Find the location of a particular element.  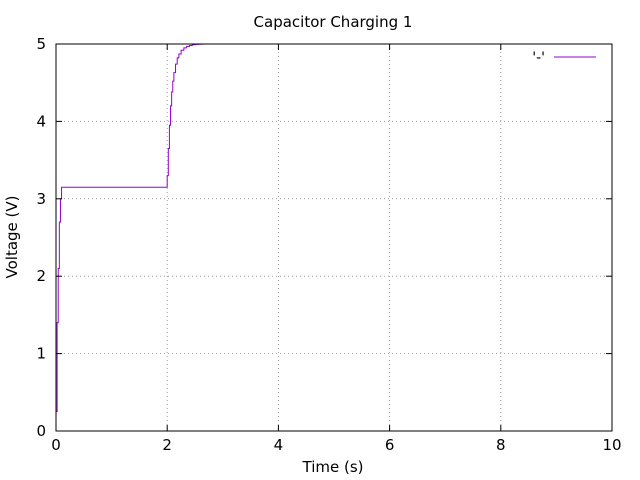

legend-label: '-' is located at coordinates (538, 58).